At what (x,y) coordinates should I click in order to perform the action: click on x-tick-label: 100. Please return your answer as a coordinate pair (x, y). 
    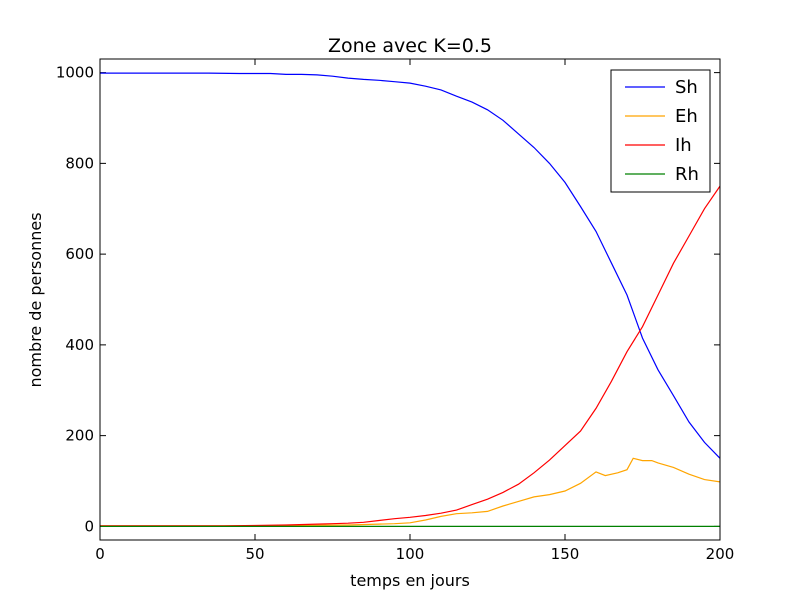
    Looking at the image, I should click on (410, 554).